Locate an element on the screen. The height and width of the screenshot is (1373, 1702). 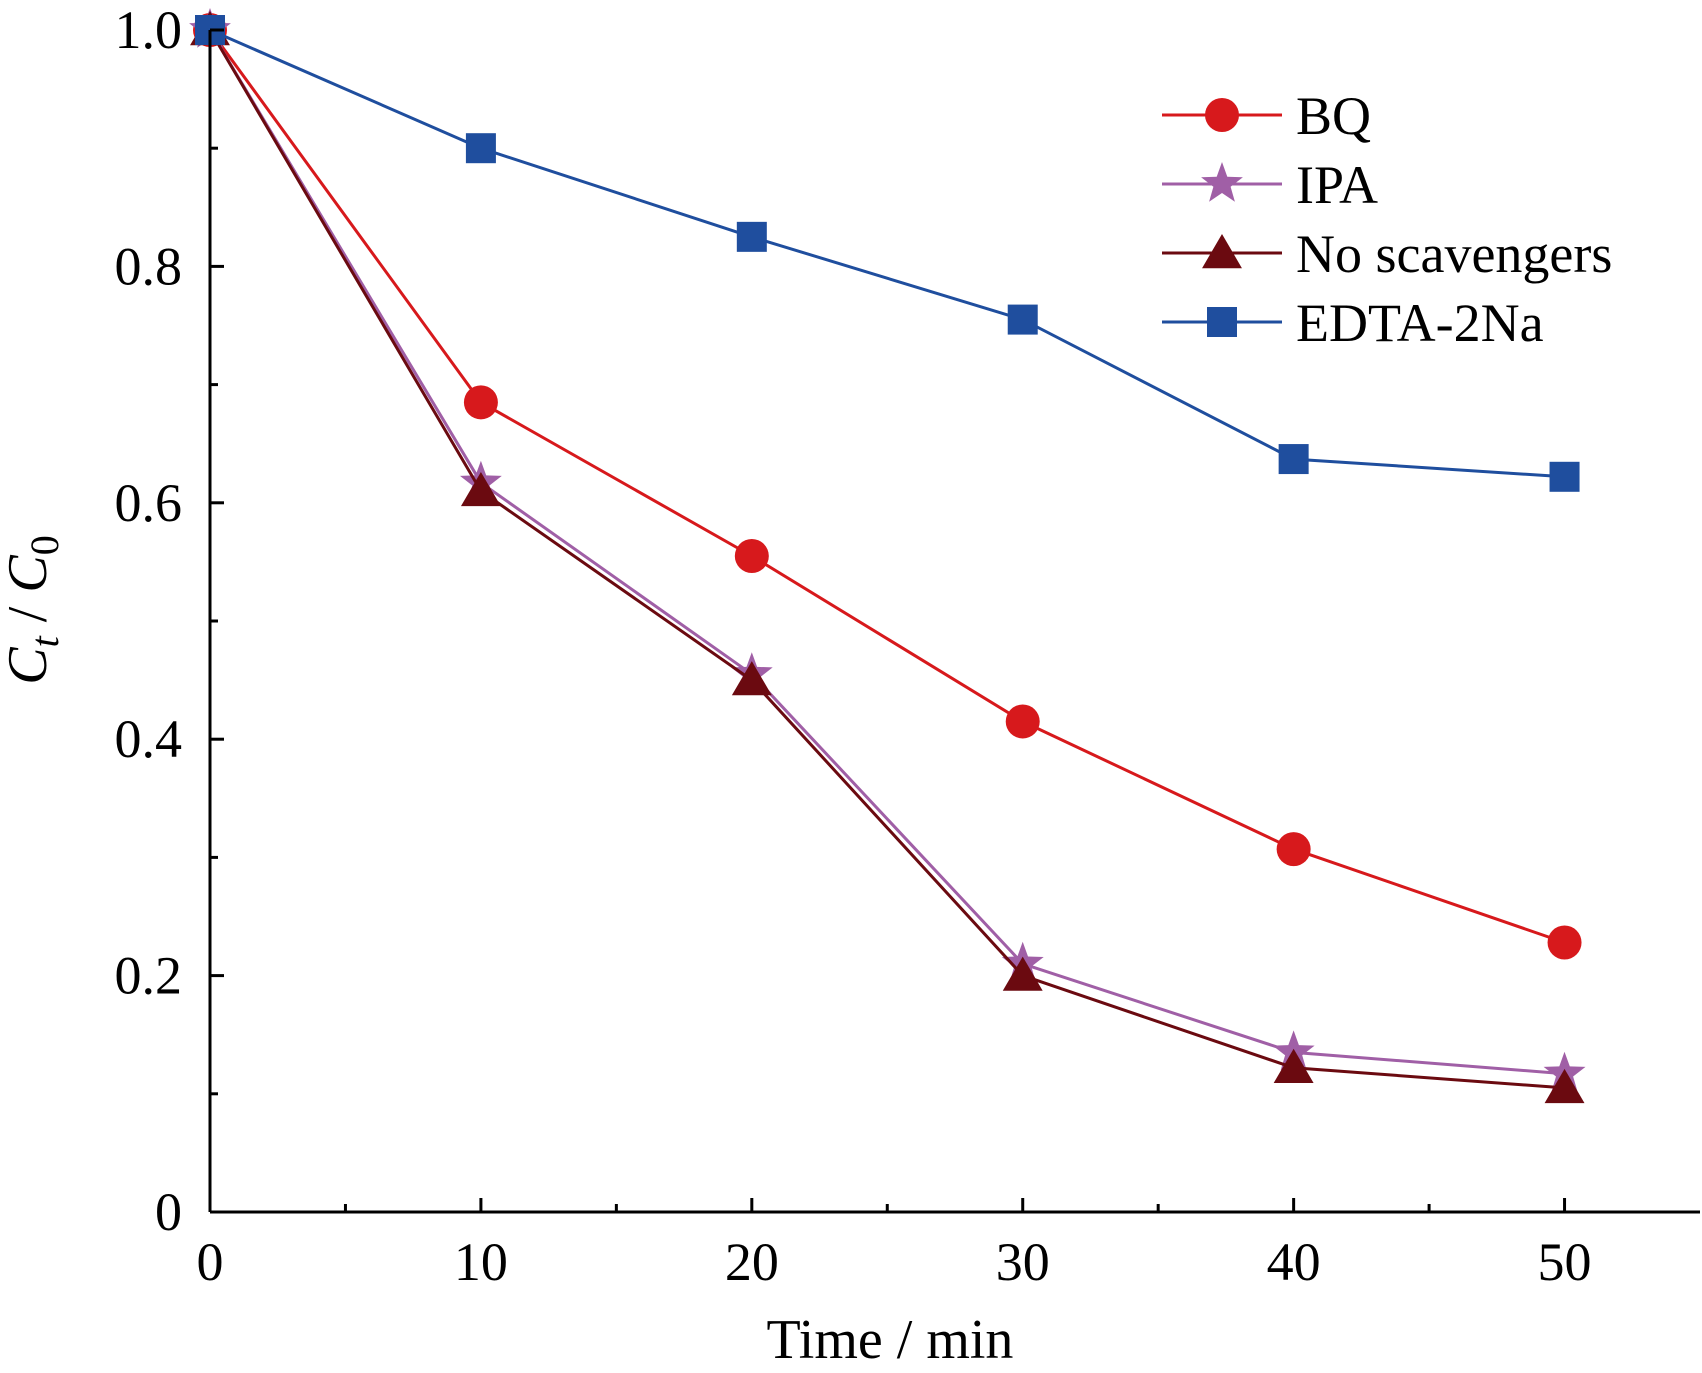
x-tick-label: 50 is located at coordinates (1565, 1262).